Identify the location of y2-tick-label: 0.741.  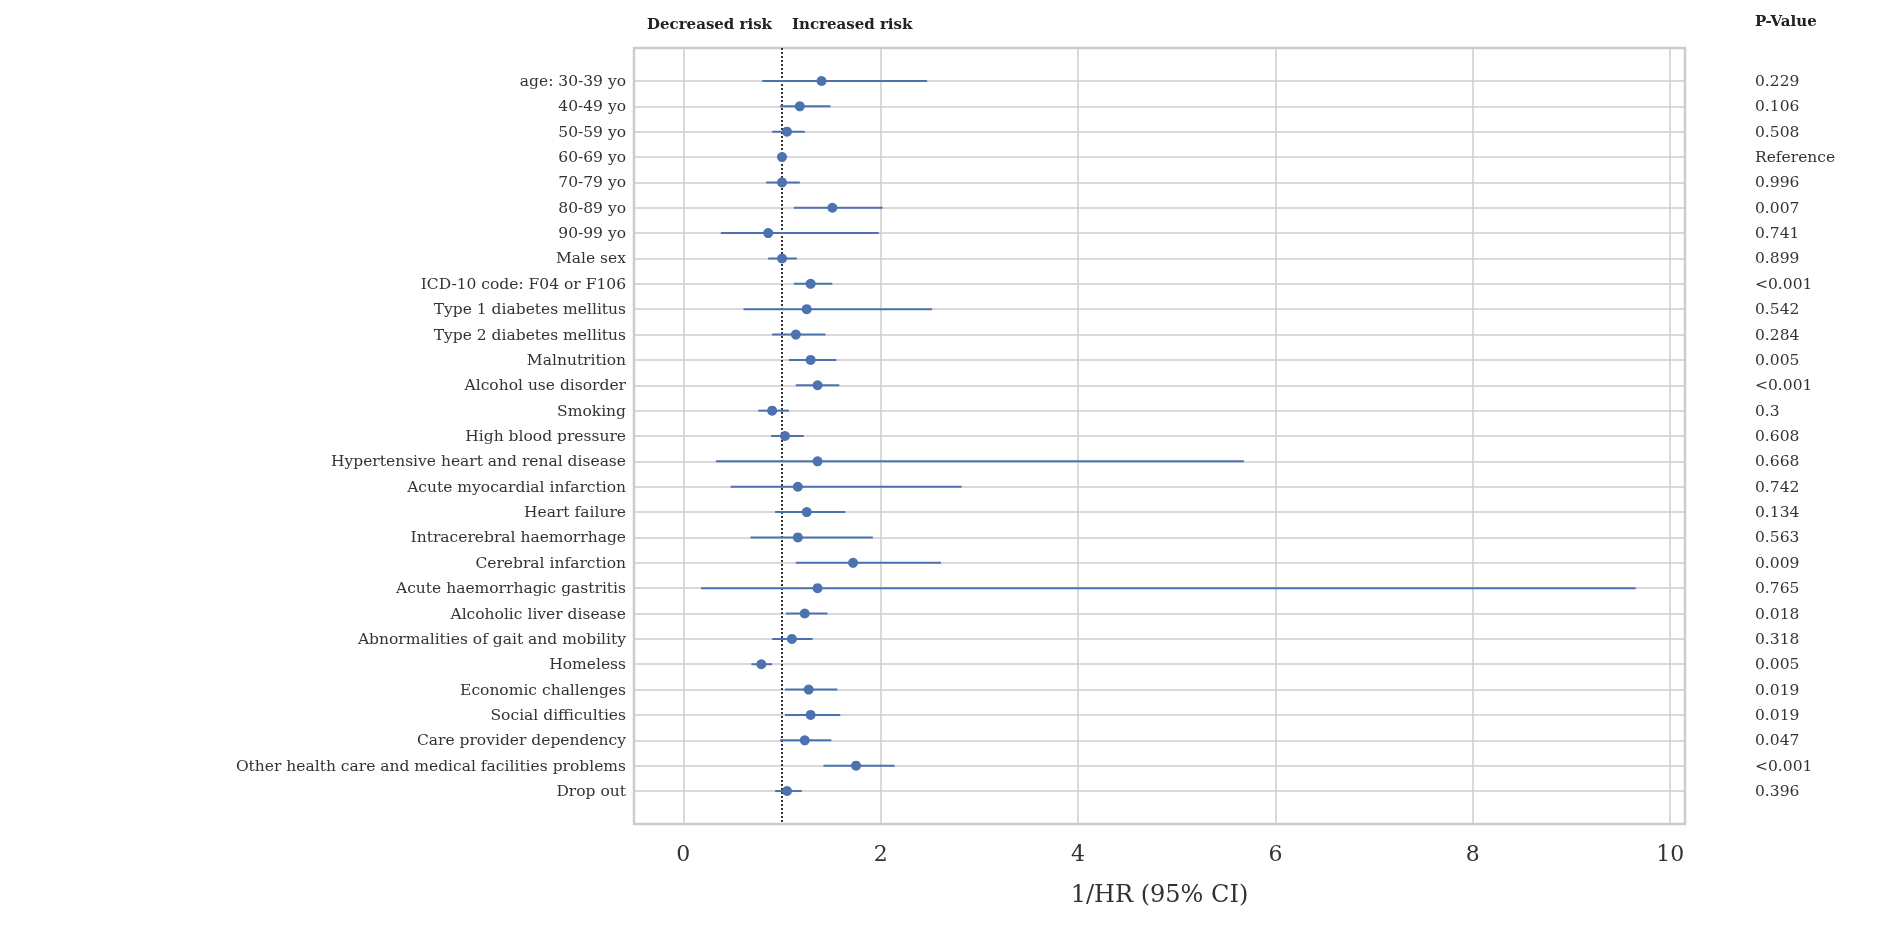
(1777, 233).